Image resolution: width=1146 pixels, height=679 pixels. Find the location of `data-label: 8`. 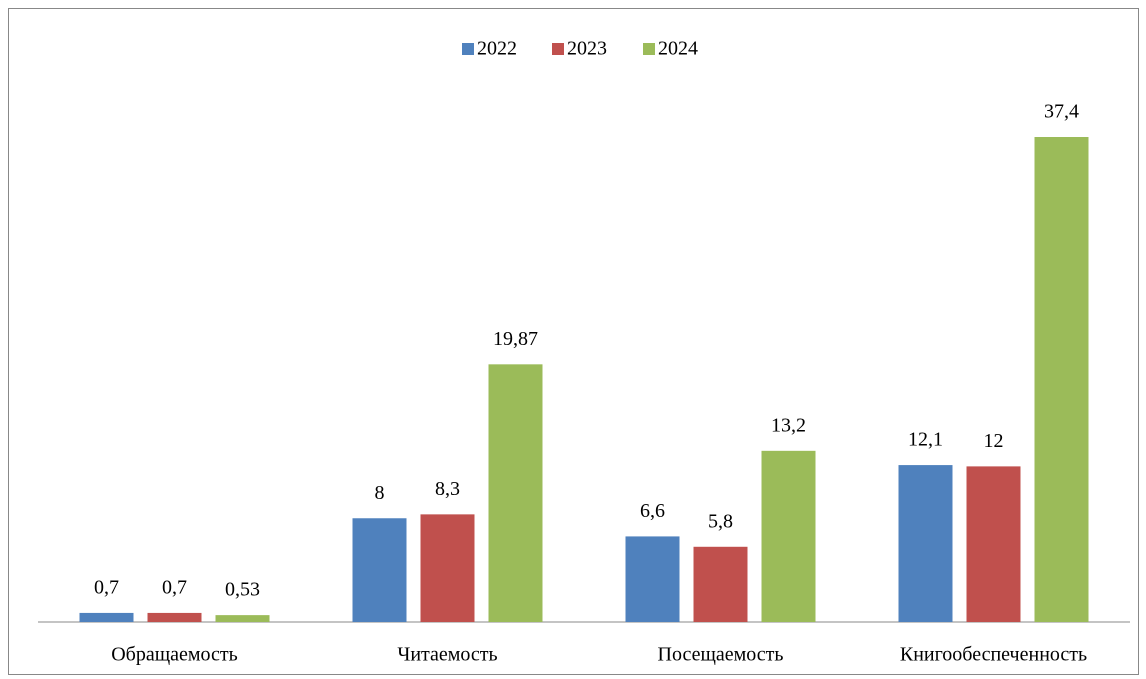

data-label: 8 is located at coordinates (380, 493).